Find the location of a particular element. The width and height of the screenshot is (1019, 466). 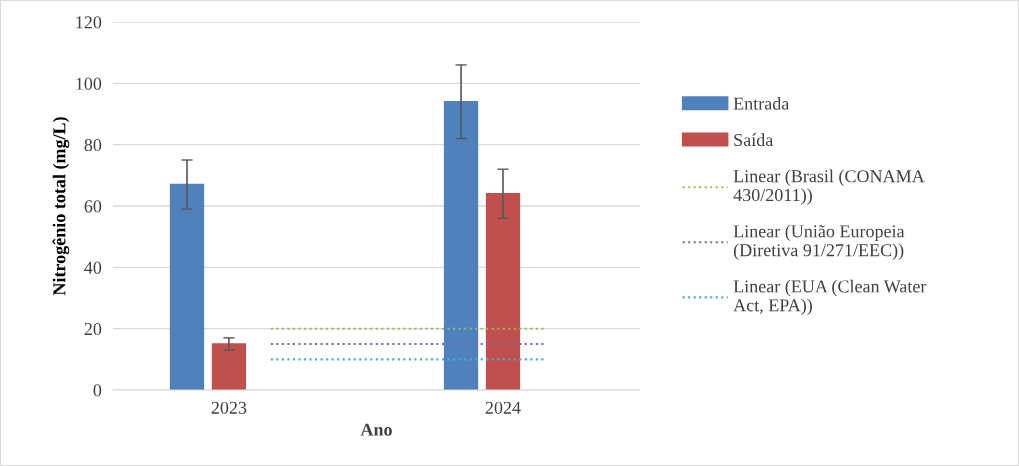

legend-label: Linear (Brasil (CONAMA 430/2011)) is located at coordinates (829, 187).